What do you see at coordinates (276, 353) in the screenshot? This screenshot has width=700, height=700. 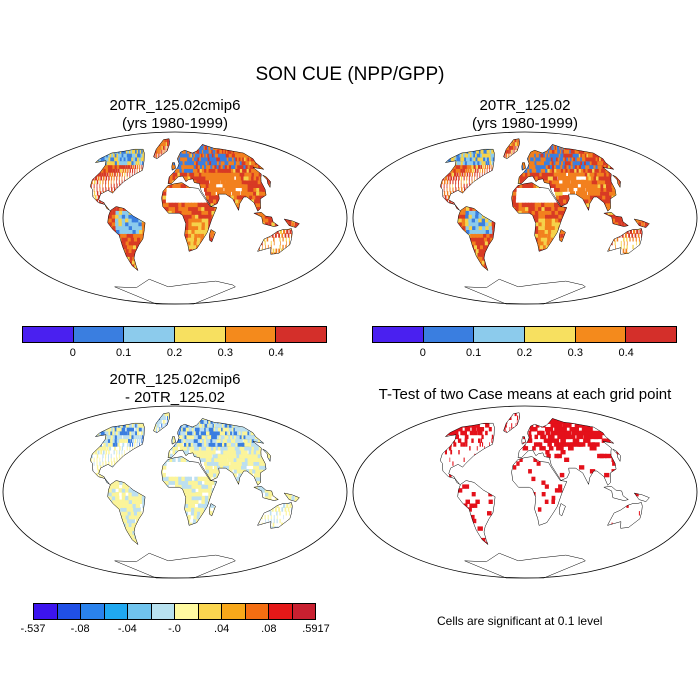 I see `colorbar-panel-1-tick-label: 0.4` at bounding box center [276, 353].